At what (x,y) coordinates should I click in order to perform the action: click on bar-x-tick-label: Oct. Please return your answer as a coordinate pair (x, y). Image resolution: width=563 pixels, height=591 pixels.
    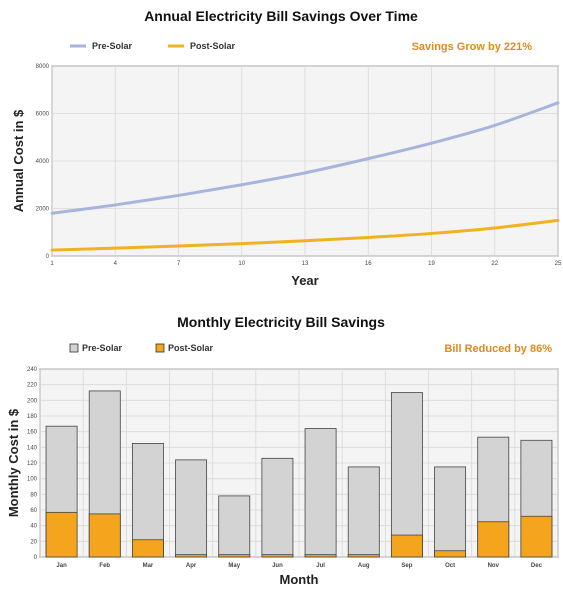
    Looking at the image, I should click on (450, 566).